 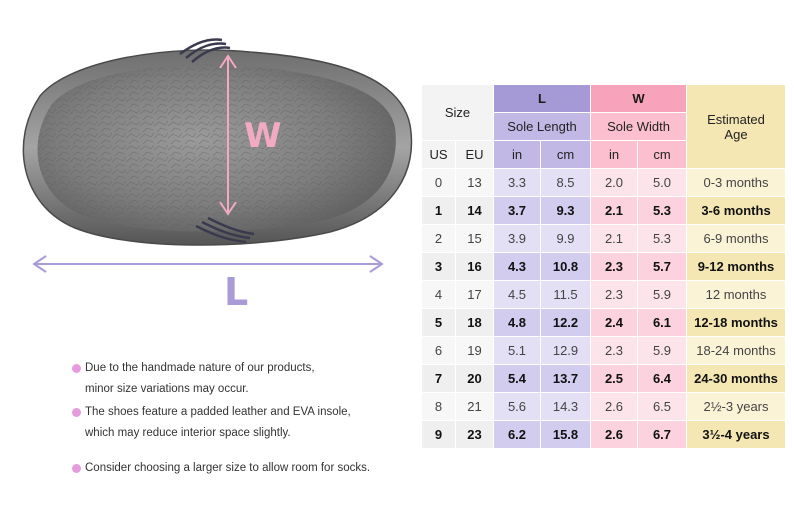 I want to click on table-row: 2 15 3.9 9.9 2.1 5.3 6-9 months, so click(x=603, y=238).